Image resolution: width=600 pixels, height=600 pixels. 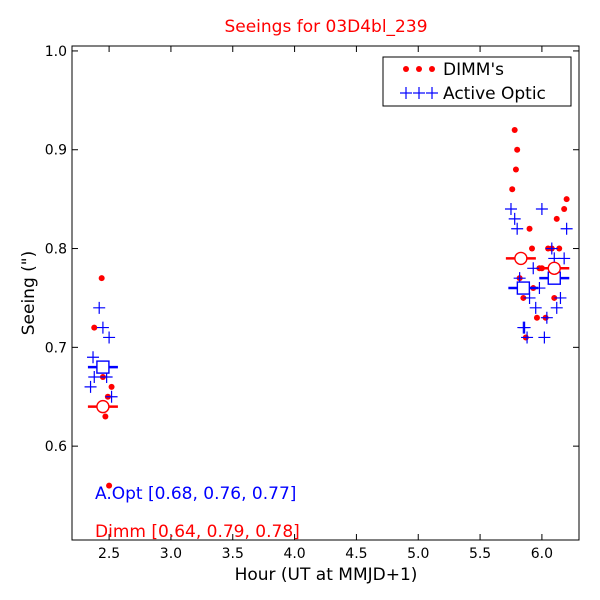 I want to click on annotation-dimm: Dimm [0.64, 0.79, 0.78], so click(x=197, y=532).